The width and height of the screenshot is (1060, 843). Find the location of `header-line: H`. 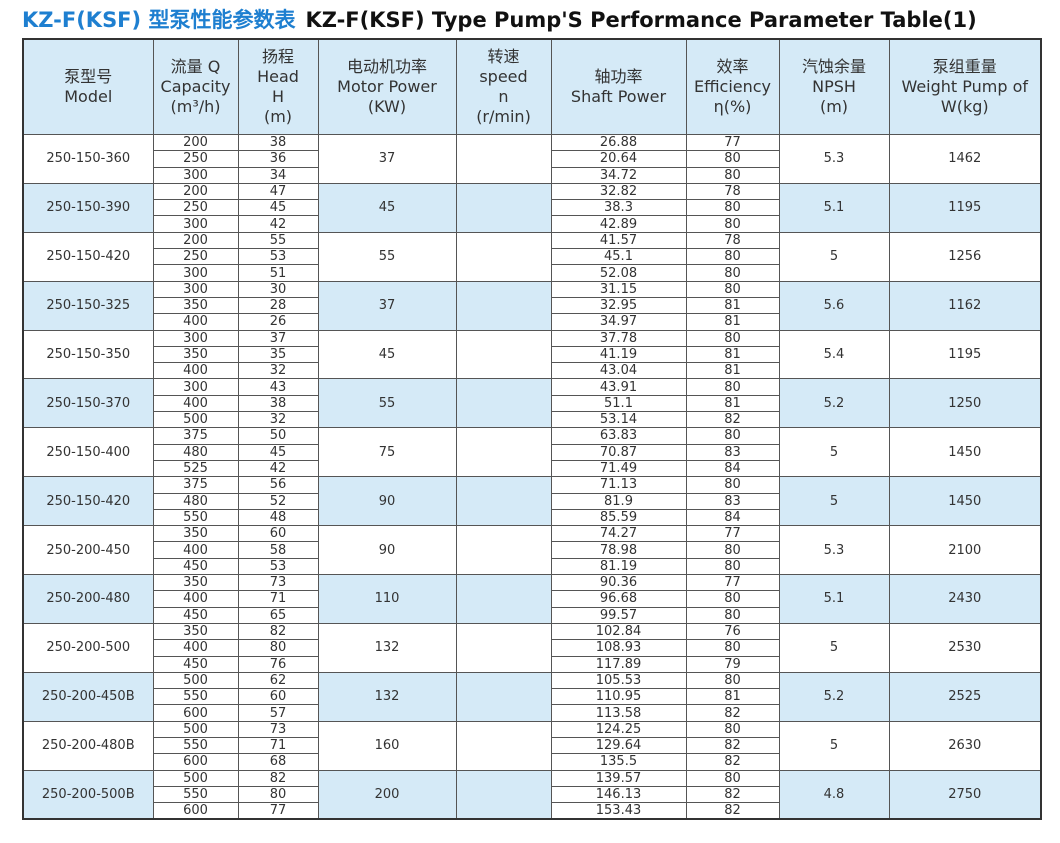

header-line: H is located at coordinates (278, 96).